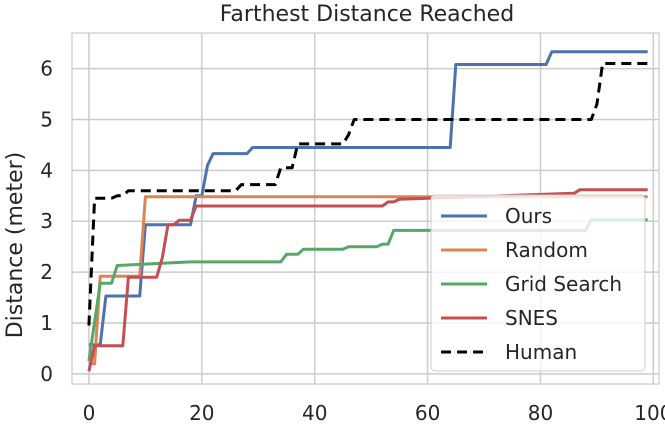 Image resolution: width=665 pixels, height=429 pixels. I want to click on y-tick-label: 6, so click(46, 69).